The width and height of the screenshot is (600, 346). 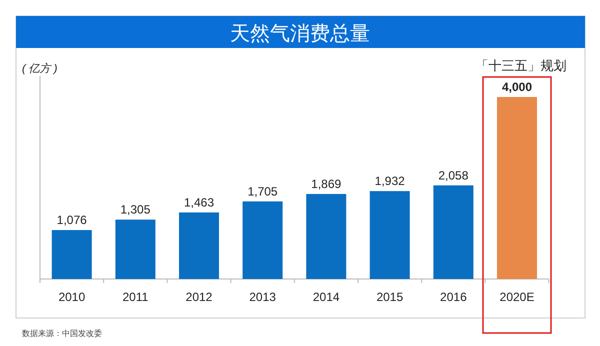 What do you see at coordinates (454, 297) in the screenshot?
I see `x-tick-label: 2016` at bounding box center [454, 297].